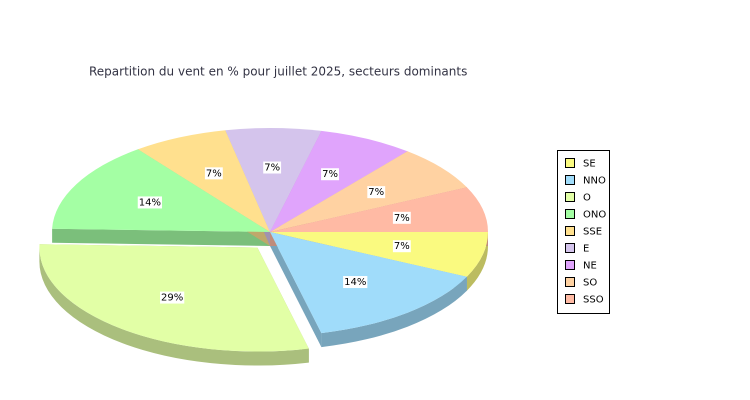  I want to click on slice-labels: 7% 14% 29% 14% 7% 7% 7% 7% 7%, so click(274, 232).